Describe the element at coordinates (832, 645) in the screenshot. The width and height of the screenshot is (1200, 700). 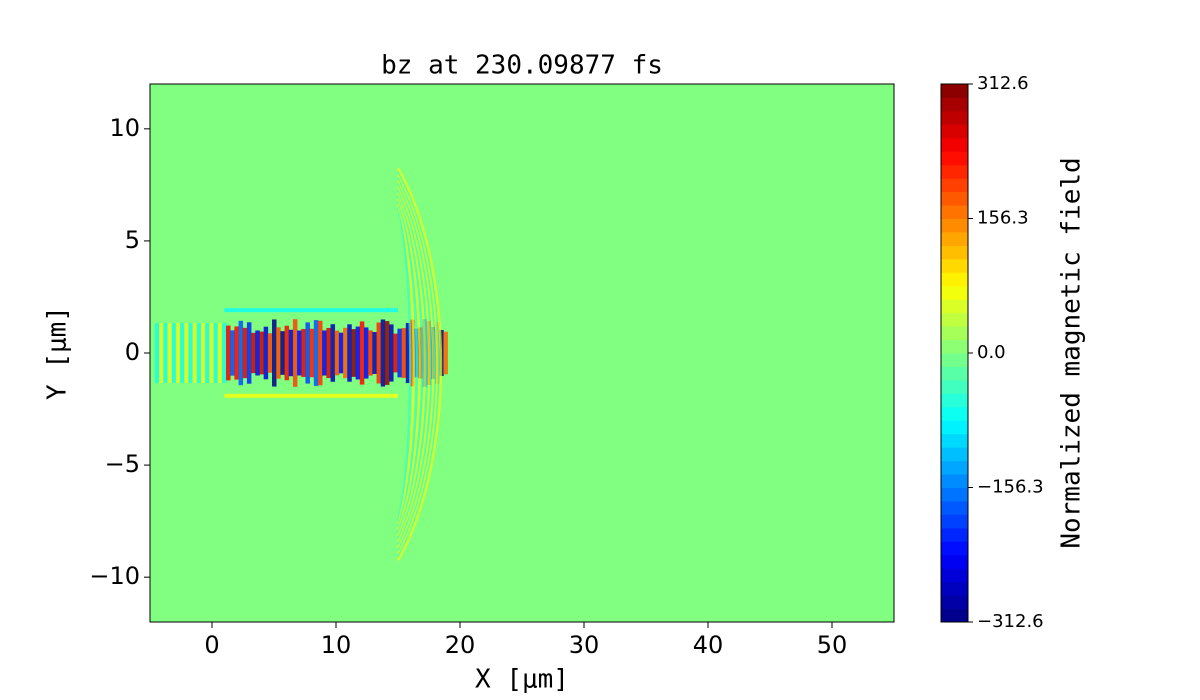
I see `x-tick-label: 50` at that location.